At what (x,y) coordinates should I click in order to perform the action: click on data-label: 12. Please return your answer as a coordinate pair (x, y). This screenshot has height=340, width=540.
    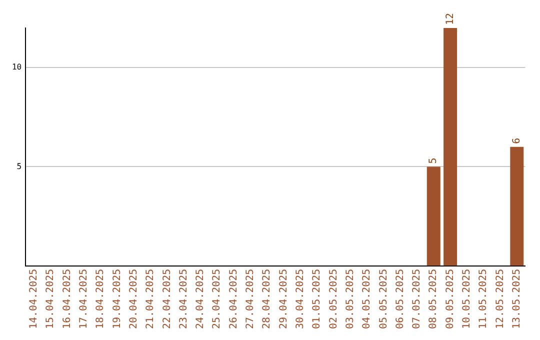
    Looking at the image, I should click on (450, 18).